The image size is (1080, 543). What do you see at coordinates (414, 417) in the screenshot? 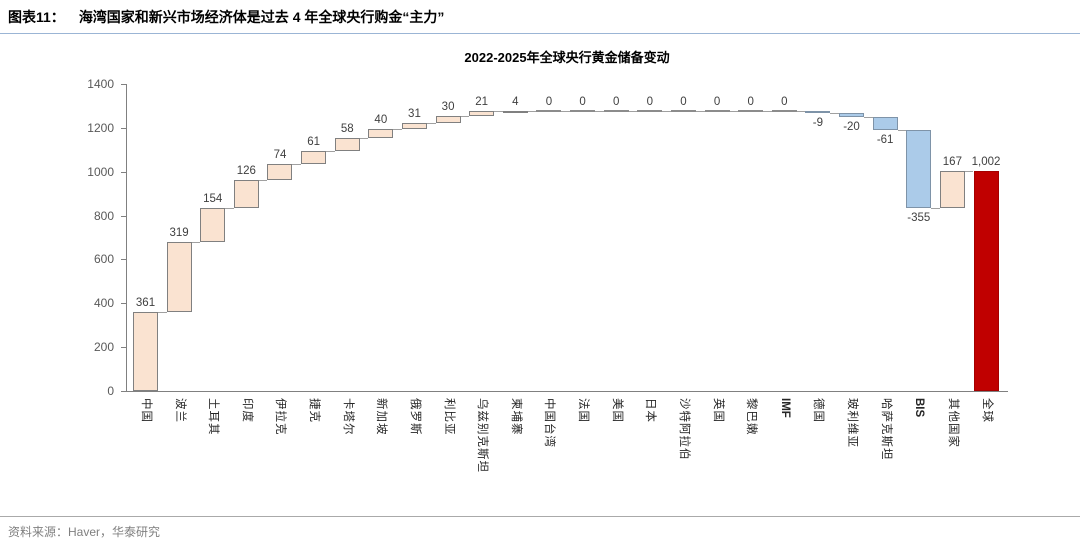
I see `x-axis-label-俄罗斯: 俄罗斯` at bounding box center [414, 417].